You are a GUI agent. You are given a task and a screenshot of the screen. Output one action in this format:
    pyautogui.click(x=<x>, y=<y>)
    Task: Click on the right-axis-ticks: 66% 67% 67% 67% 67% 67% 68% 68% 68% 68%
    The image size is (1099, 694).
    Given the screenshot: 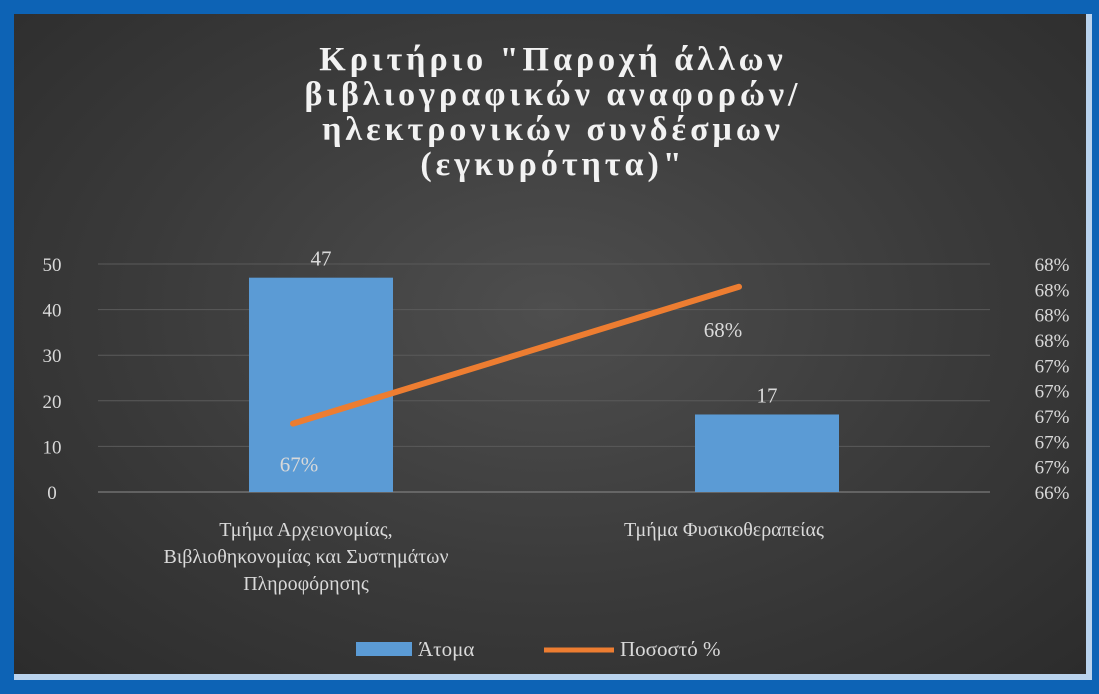 What is the action you would take?
    pyautogui.click(x=1052, y=379)
    